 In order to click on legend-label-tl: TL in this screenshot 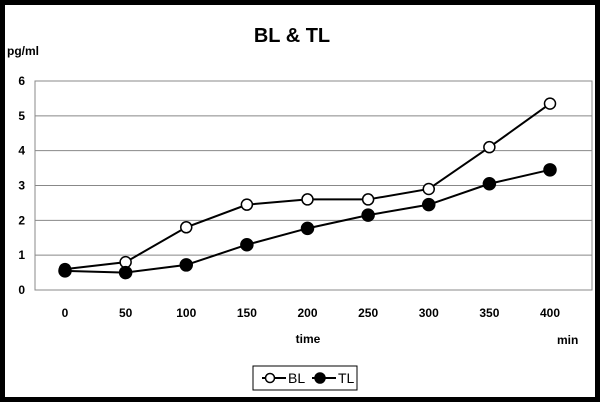, I will do `click(346, 378)`.